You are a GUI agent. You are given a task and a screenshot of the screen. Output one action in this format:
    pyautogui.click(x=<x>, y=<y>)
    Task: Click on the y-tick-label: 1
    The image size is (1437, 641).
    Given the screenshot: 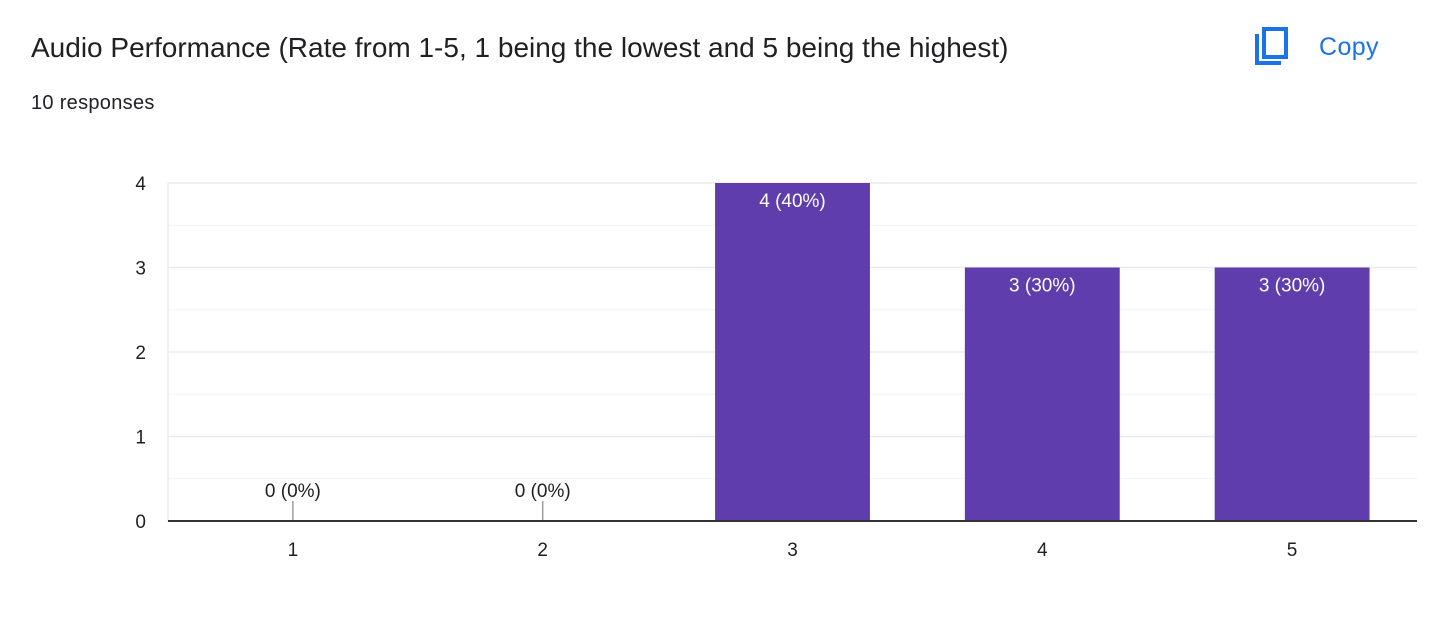 What is the action you would take?
    pyautogui.click(x=140, y=438)
    